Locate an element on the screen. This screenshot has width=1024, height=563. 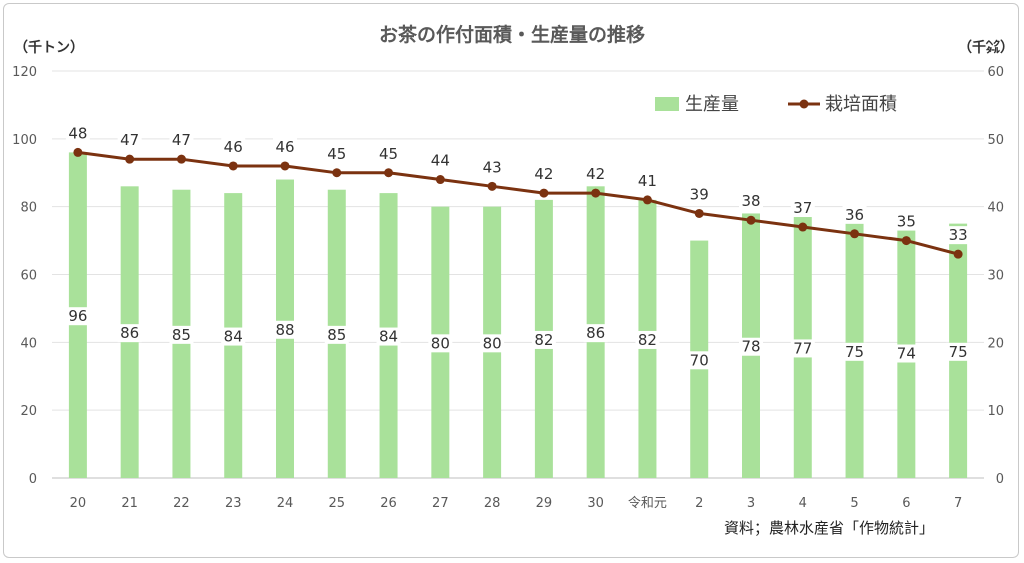
line-data-label: 44 is located at coordinates (440, 161).